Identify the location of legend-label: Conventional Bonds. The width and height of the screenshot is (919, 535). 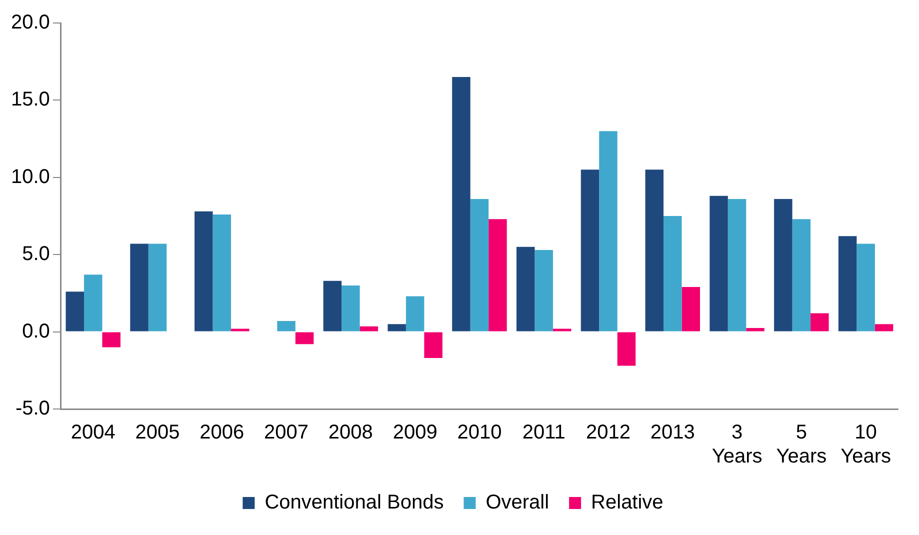
(354, 503).